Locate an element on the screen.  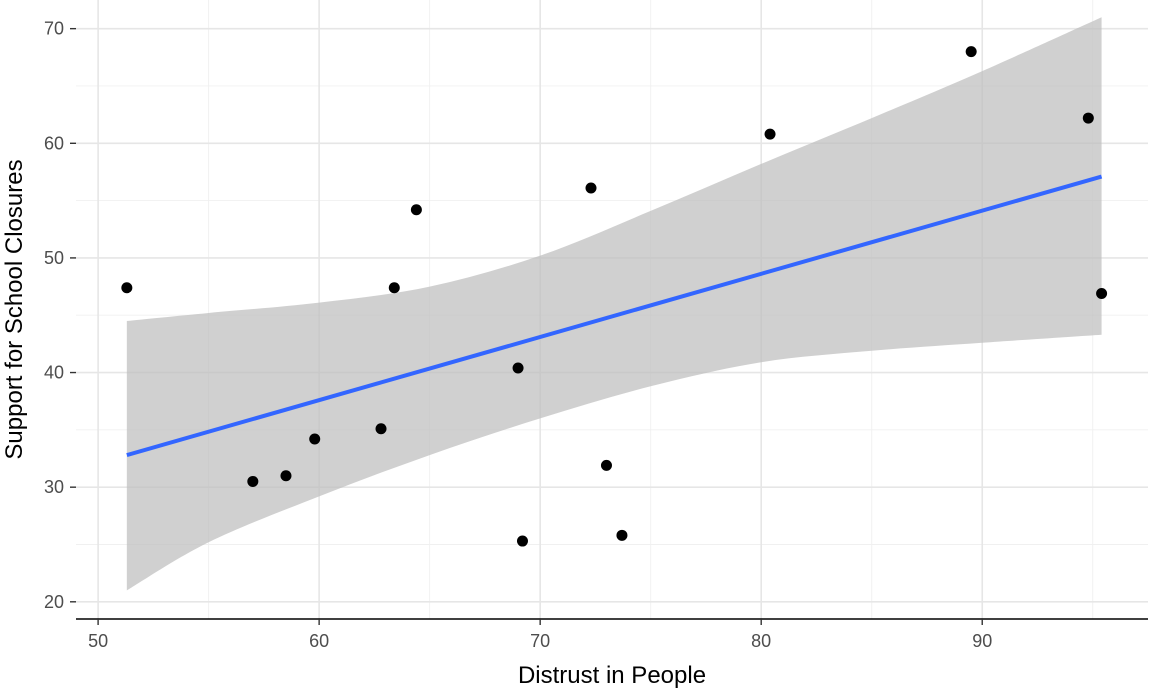
y-tick-label: 40 is located at coordinates (54, 373).